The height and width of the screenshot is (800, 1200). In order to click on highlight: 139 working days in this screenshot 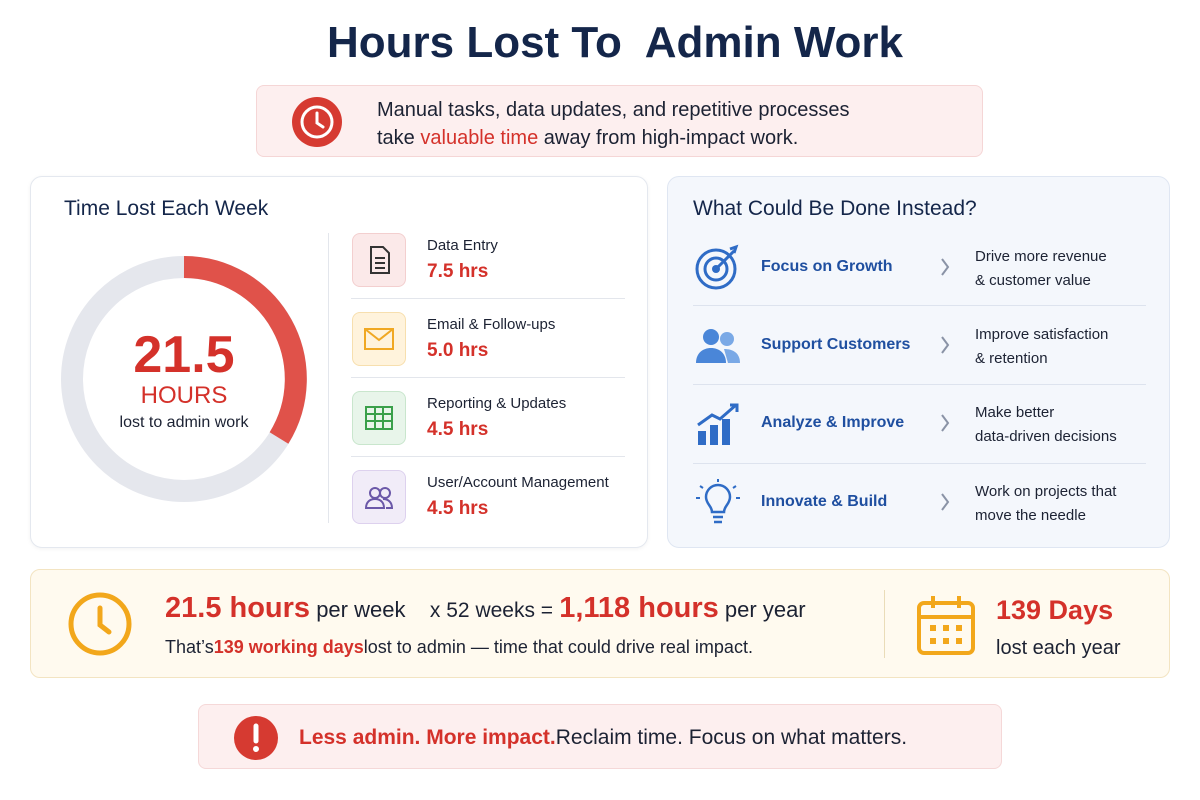, I will do `click(288, 647)`.